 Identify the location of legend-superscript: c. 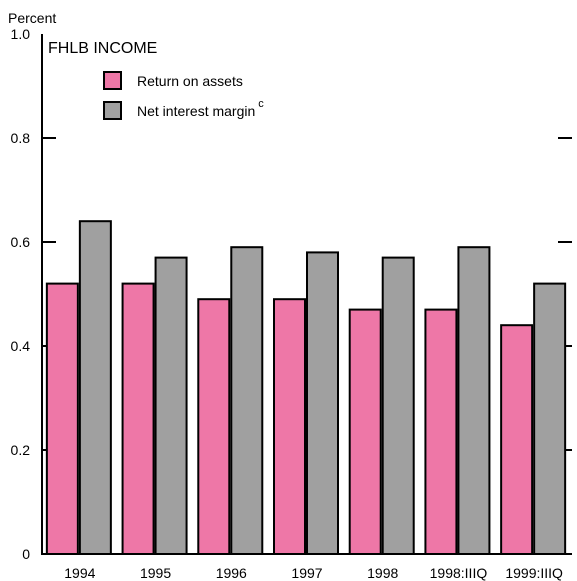
(261, 104).